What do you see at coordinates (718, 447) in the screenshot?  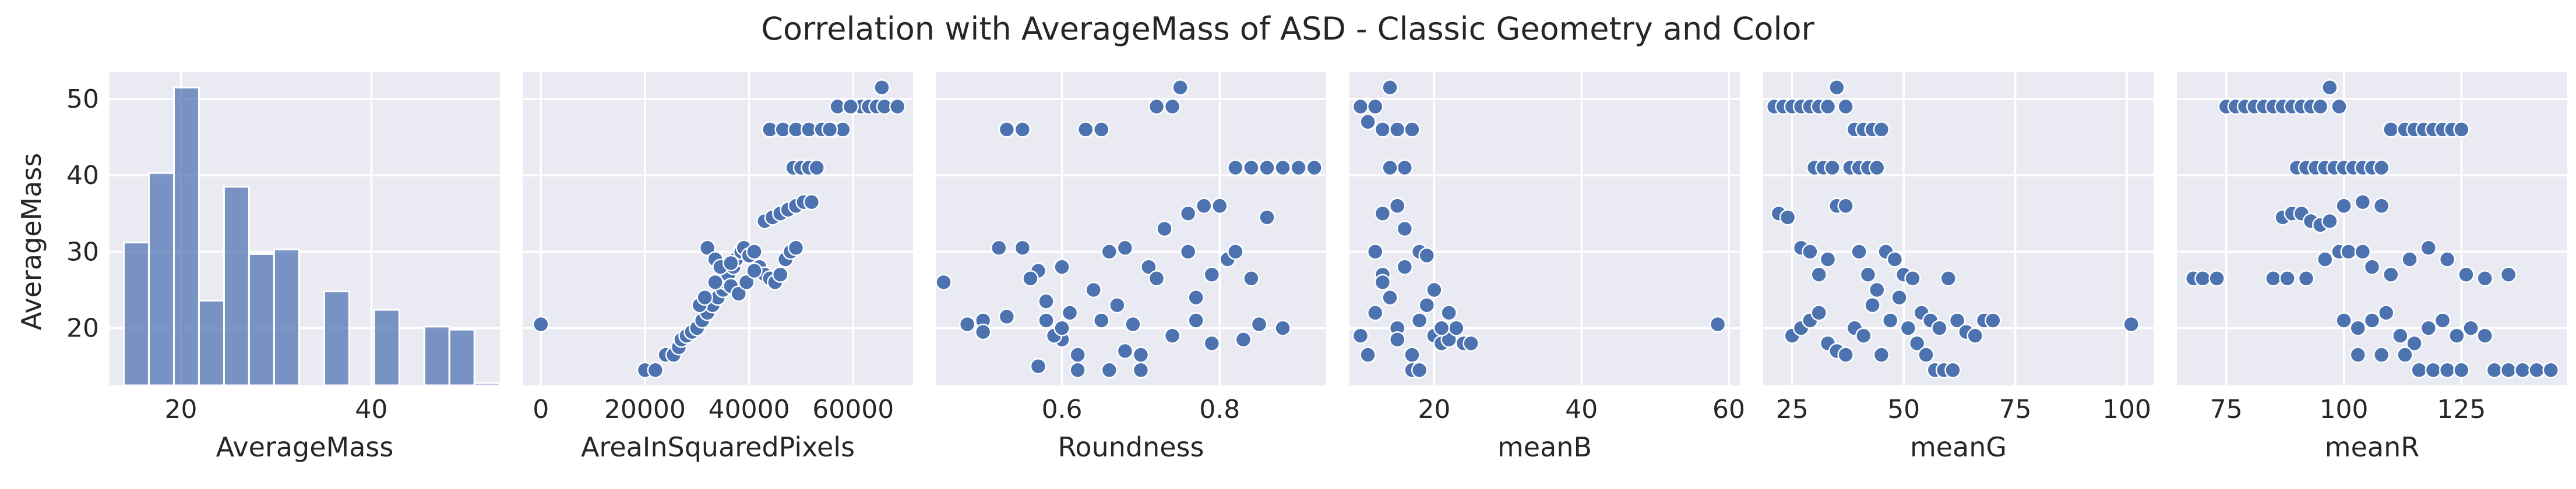 I see `x-axis-label: AreaInSquaredPixels` at bounding box center [718, 447].